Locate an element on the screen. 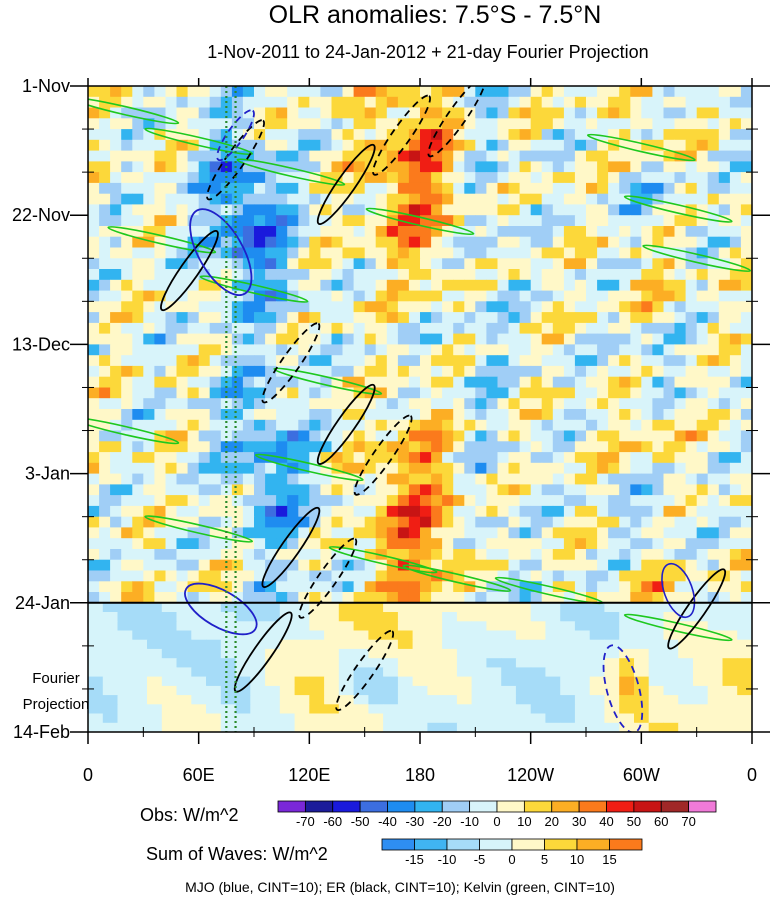  colorbar-level-label: 10 is located at coordinates (577, 859).